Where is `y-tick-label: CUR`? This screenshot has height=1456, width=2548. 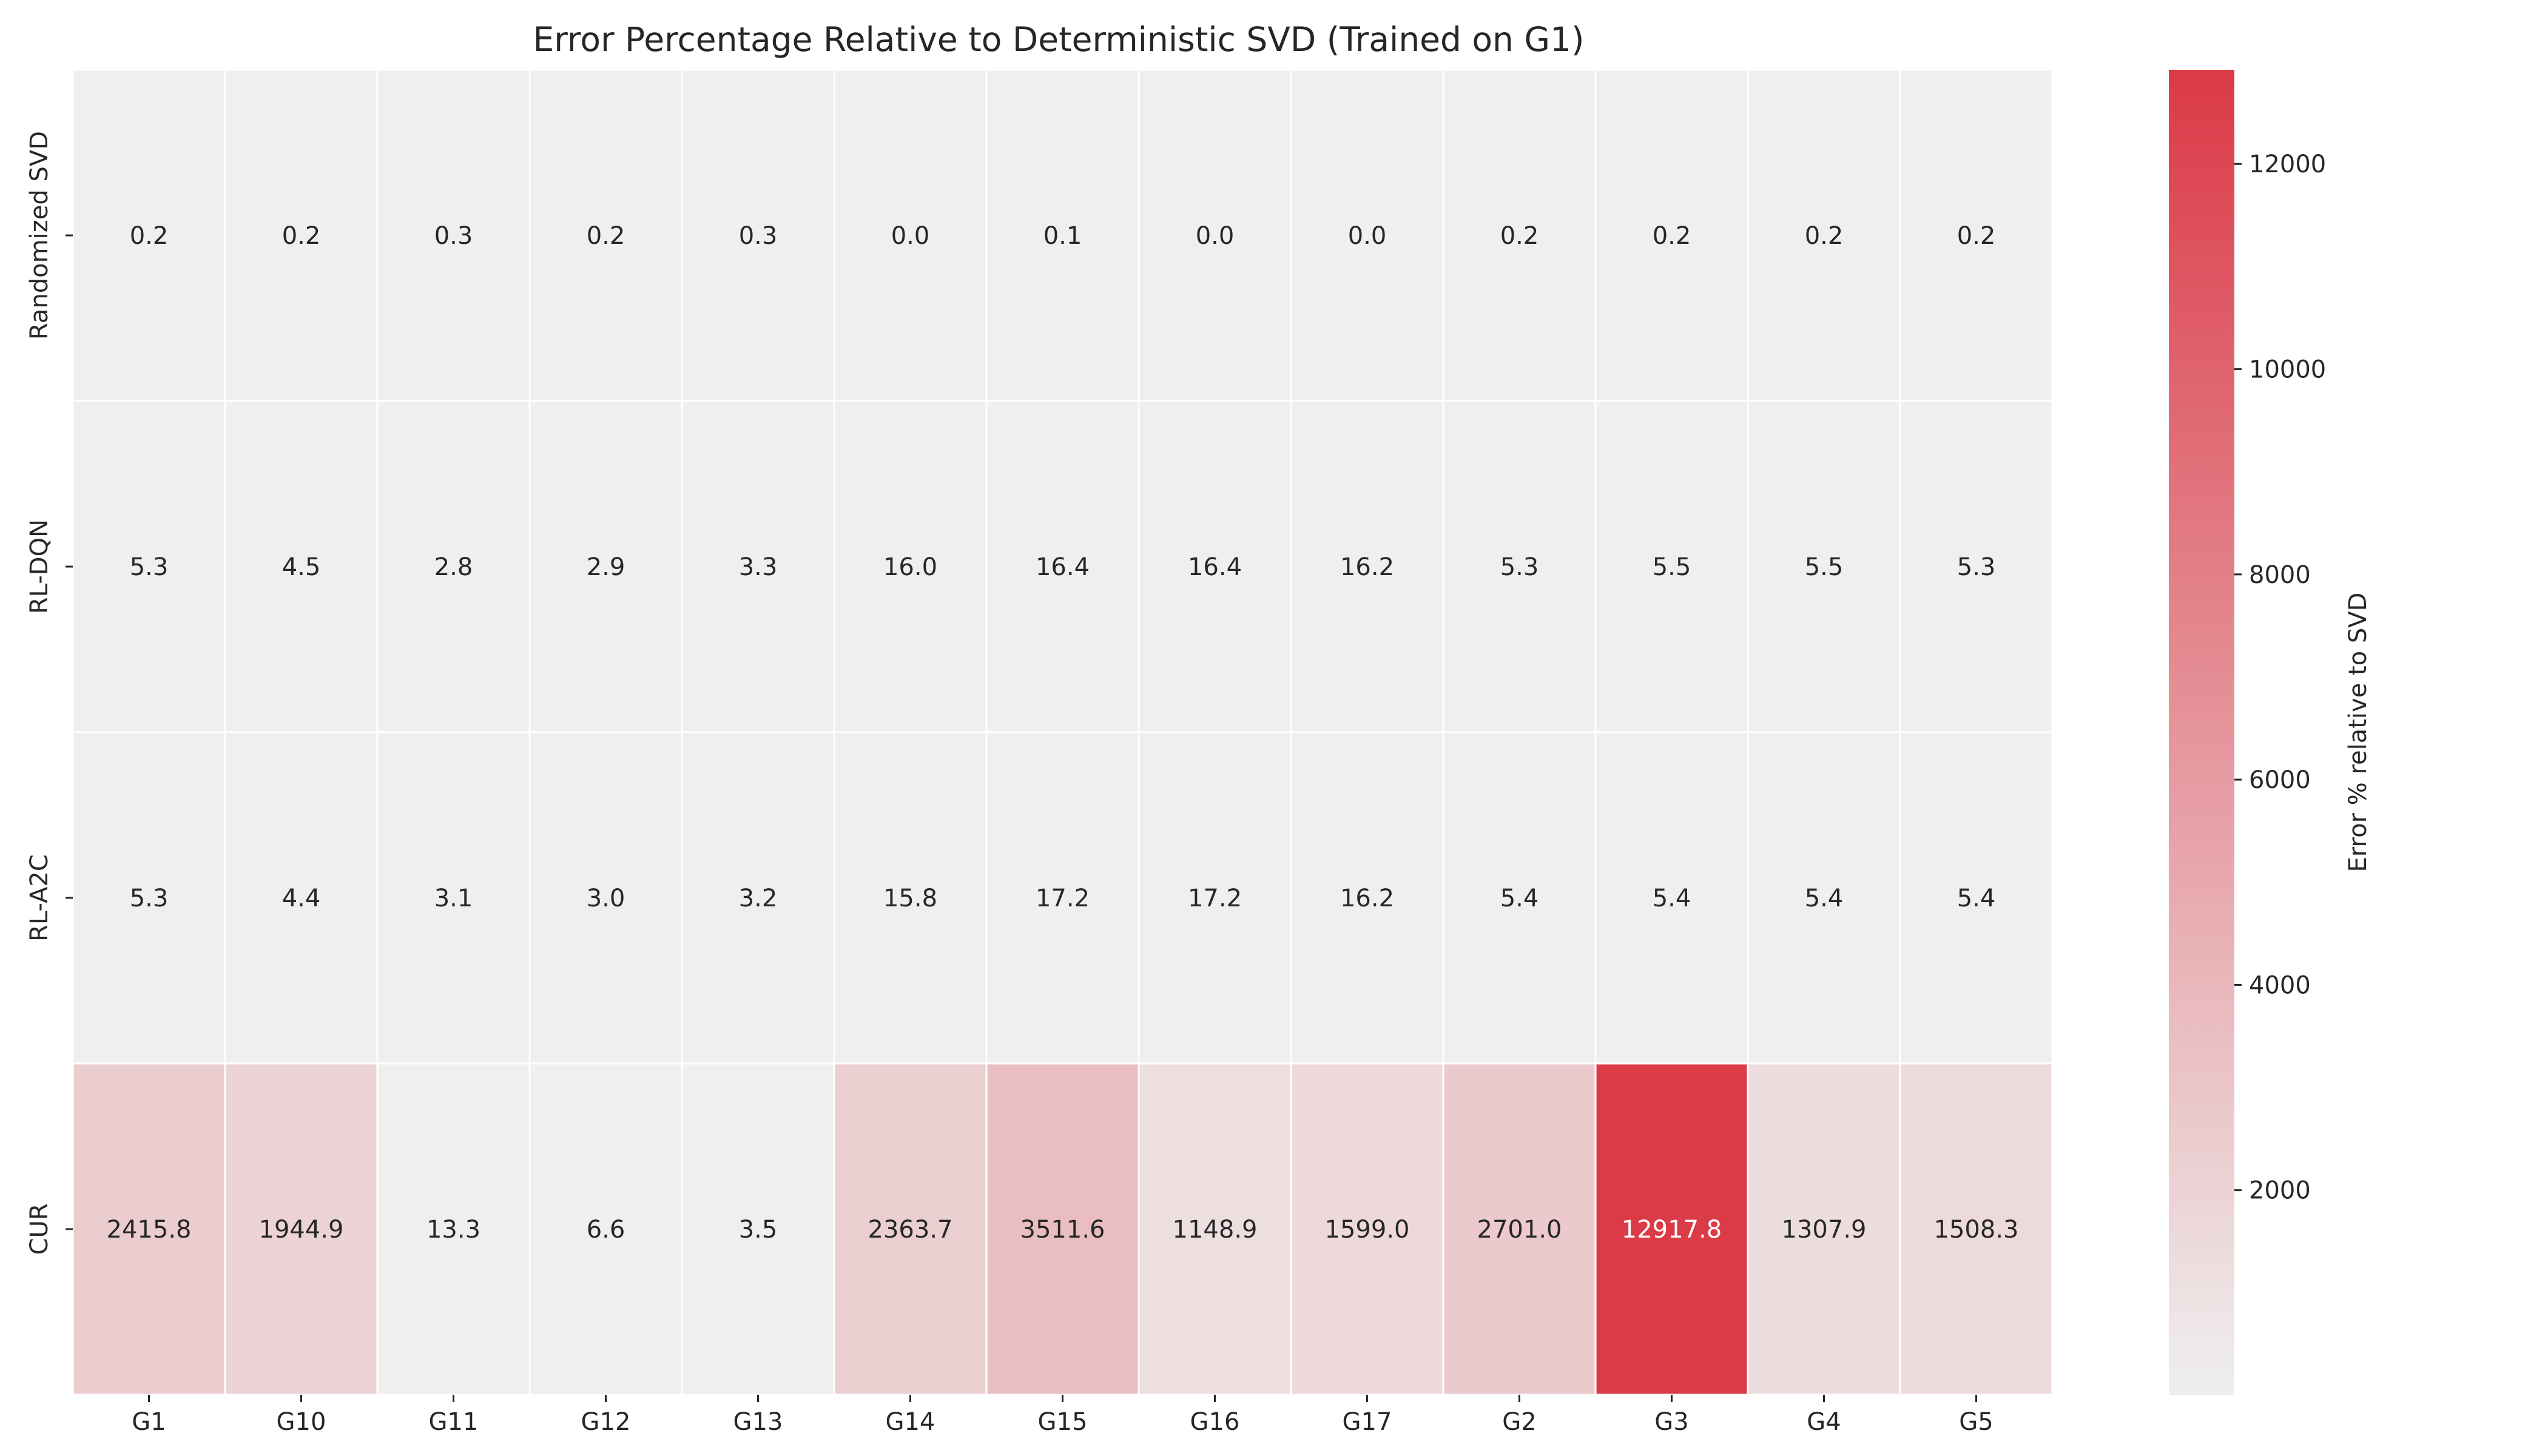
y-tick-label: CUR is located at coordinates (39, 1229).